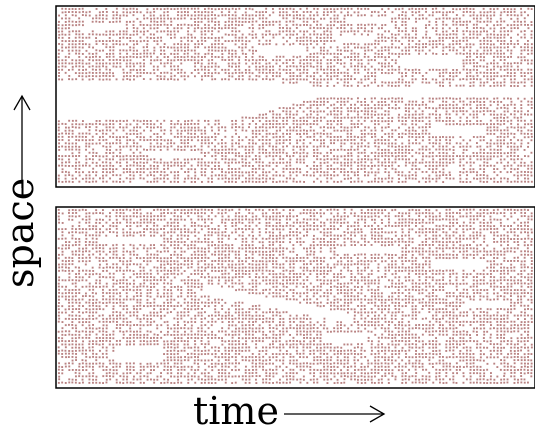 The image size is (535, 428). I want to click on panel-top-point-1958, so click(283, 120).